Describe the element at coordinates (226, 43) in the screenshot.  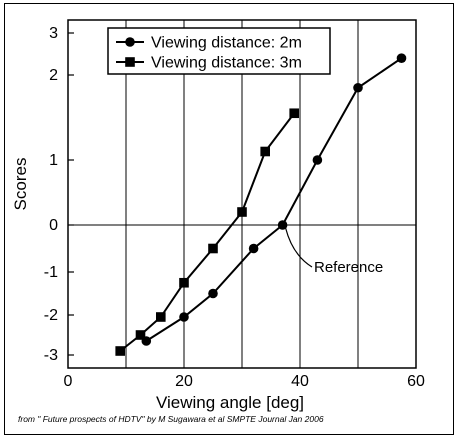
I see `legend-label: Viewing distance: 2m` at that location.